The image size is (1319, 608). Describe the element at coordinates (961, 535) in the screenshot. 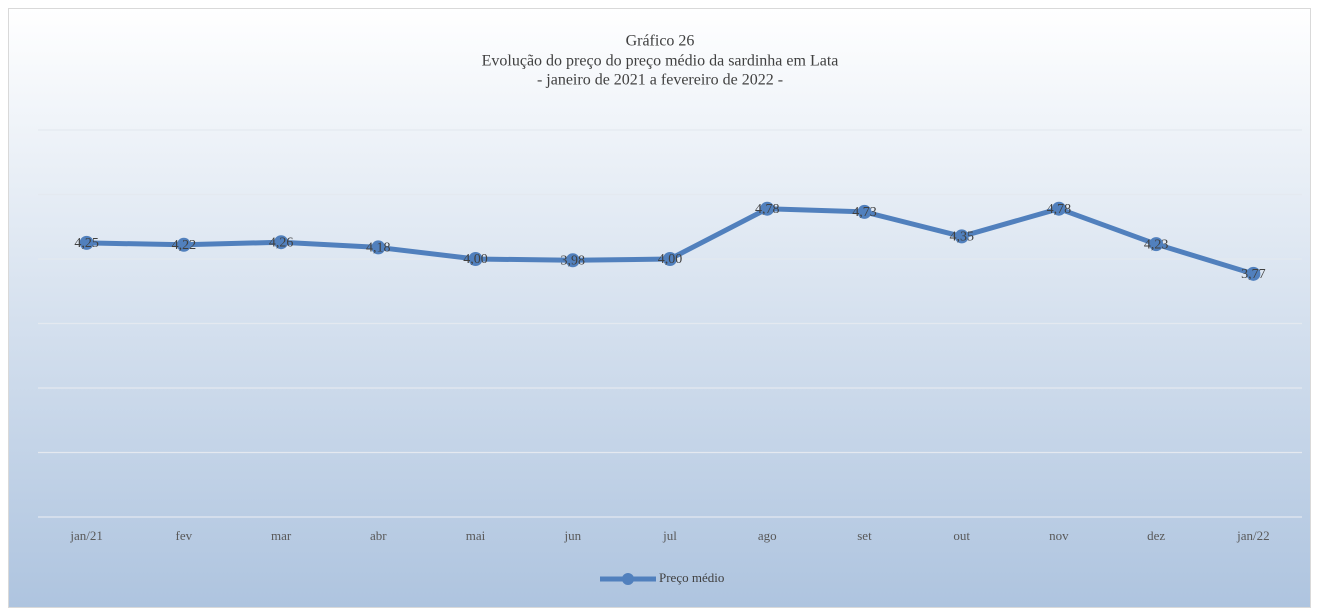

I see `x-tick-label: out` at that location.